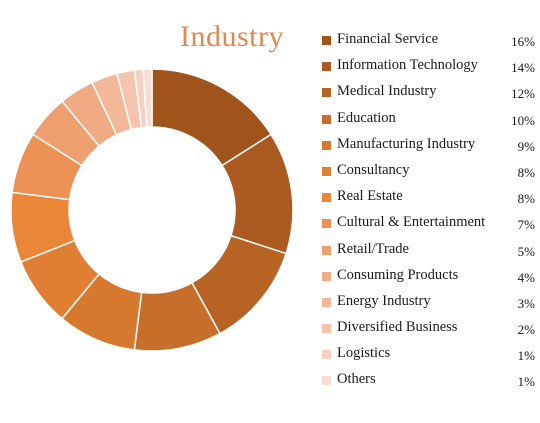 This screenshot has height=423, width=540. What do you see at coordinates (429, 201) in the screenshot?
I see `legend-item: Real Estate 8%` at bounding box center [429, 201].